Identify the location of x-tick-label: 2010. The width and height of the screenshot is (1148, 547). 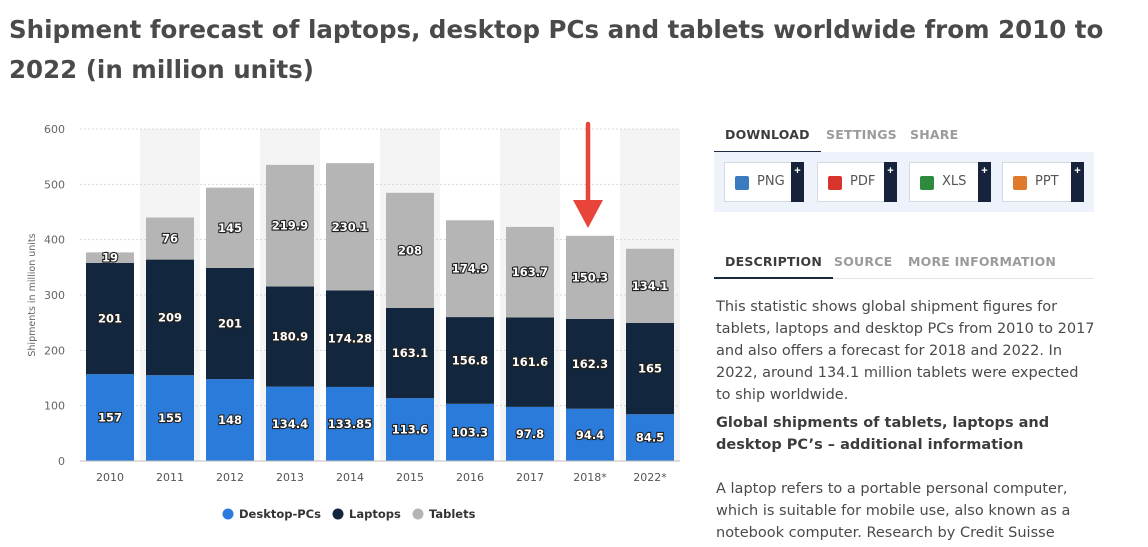
(110, 477).